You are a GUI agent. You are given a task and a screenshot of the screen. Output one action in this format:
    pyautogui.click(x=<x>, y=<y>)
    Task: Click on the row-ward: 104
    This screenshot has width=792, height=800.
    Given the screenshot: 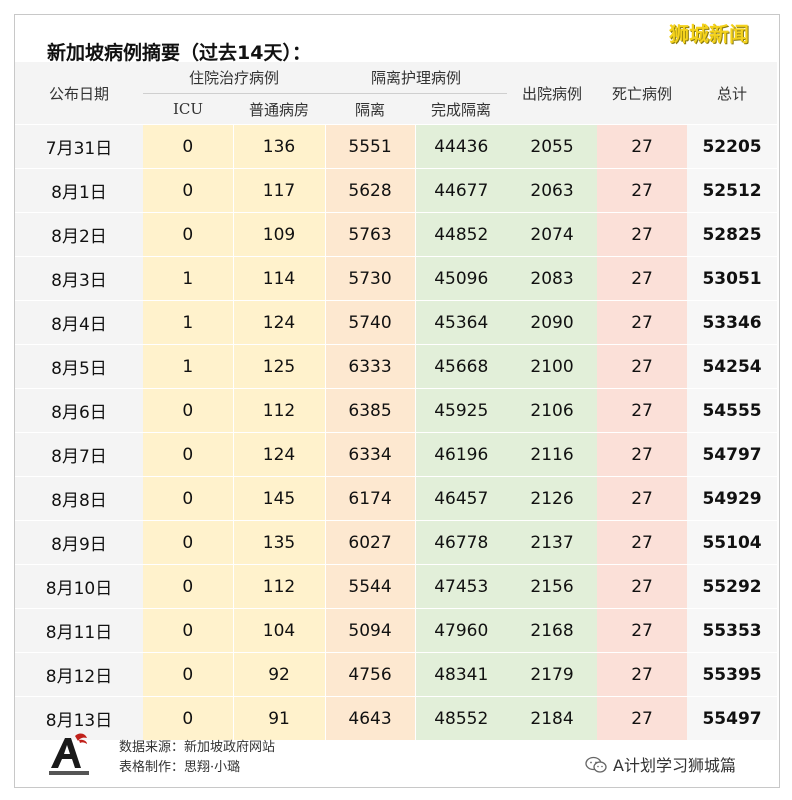 What is the action you would take?
    pyautogui.click(x=279, y=630)
    